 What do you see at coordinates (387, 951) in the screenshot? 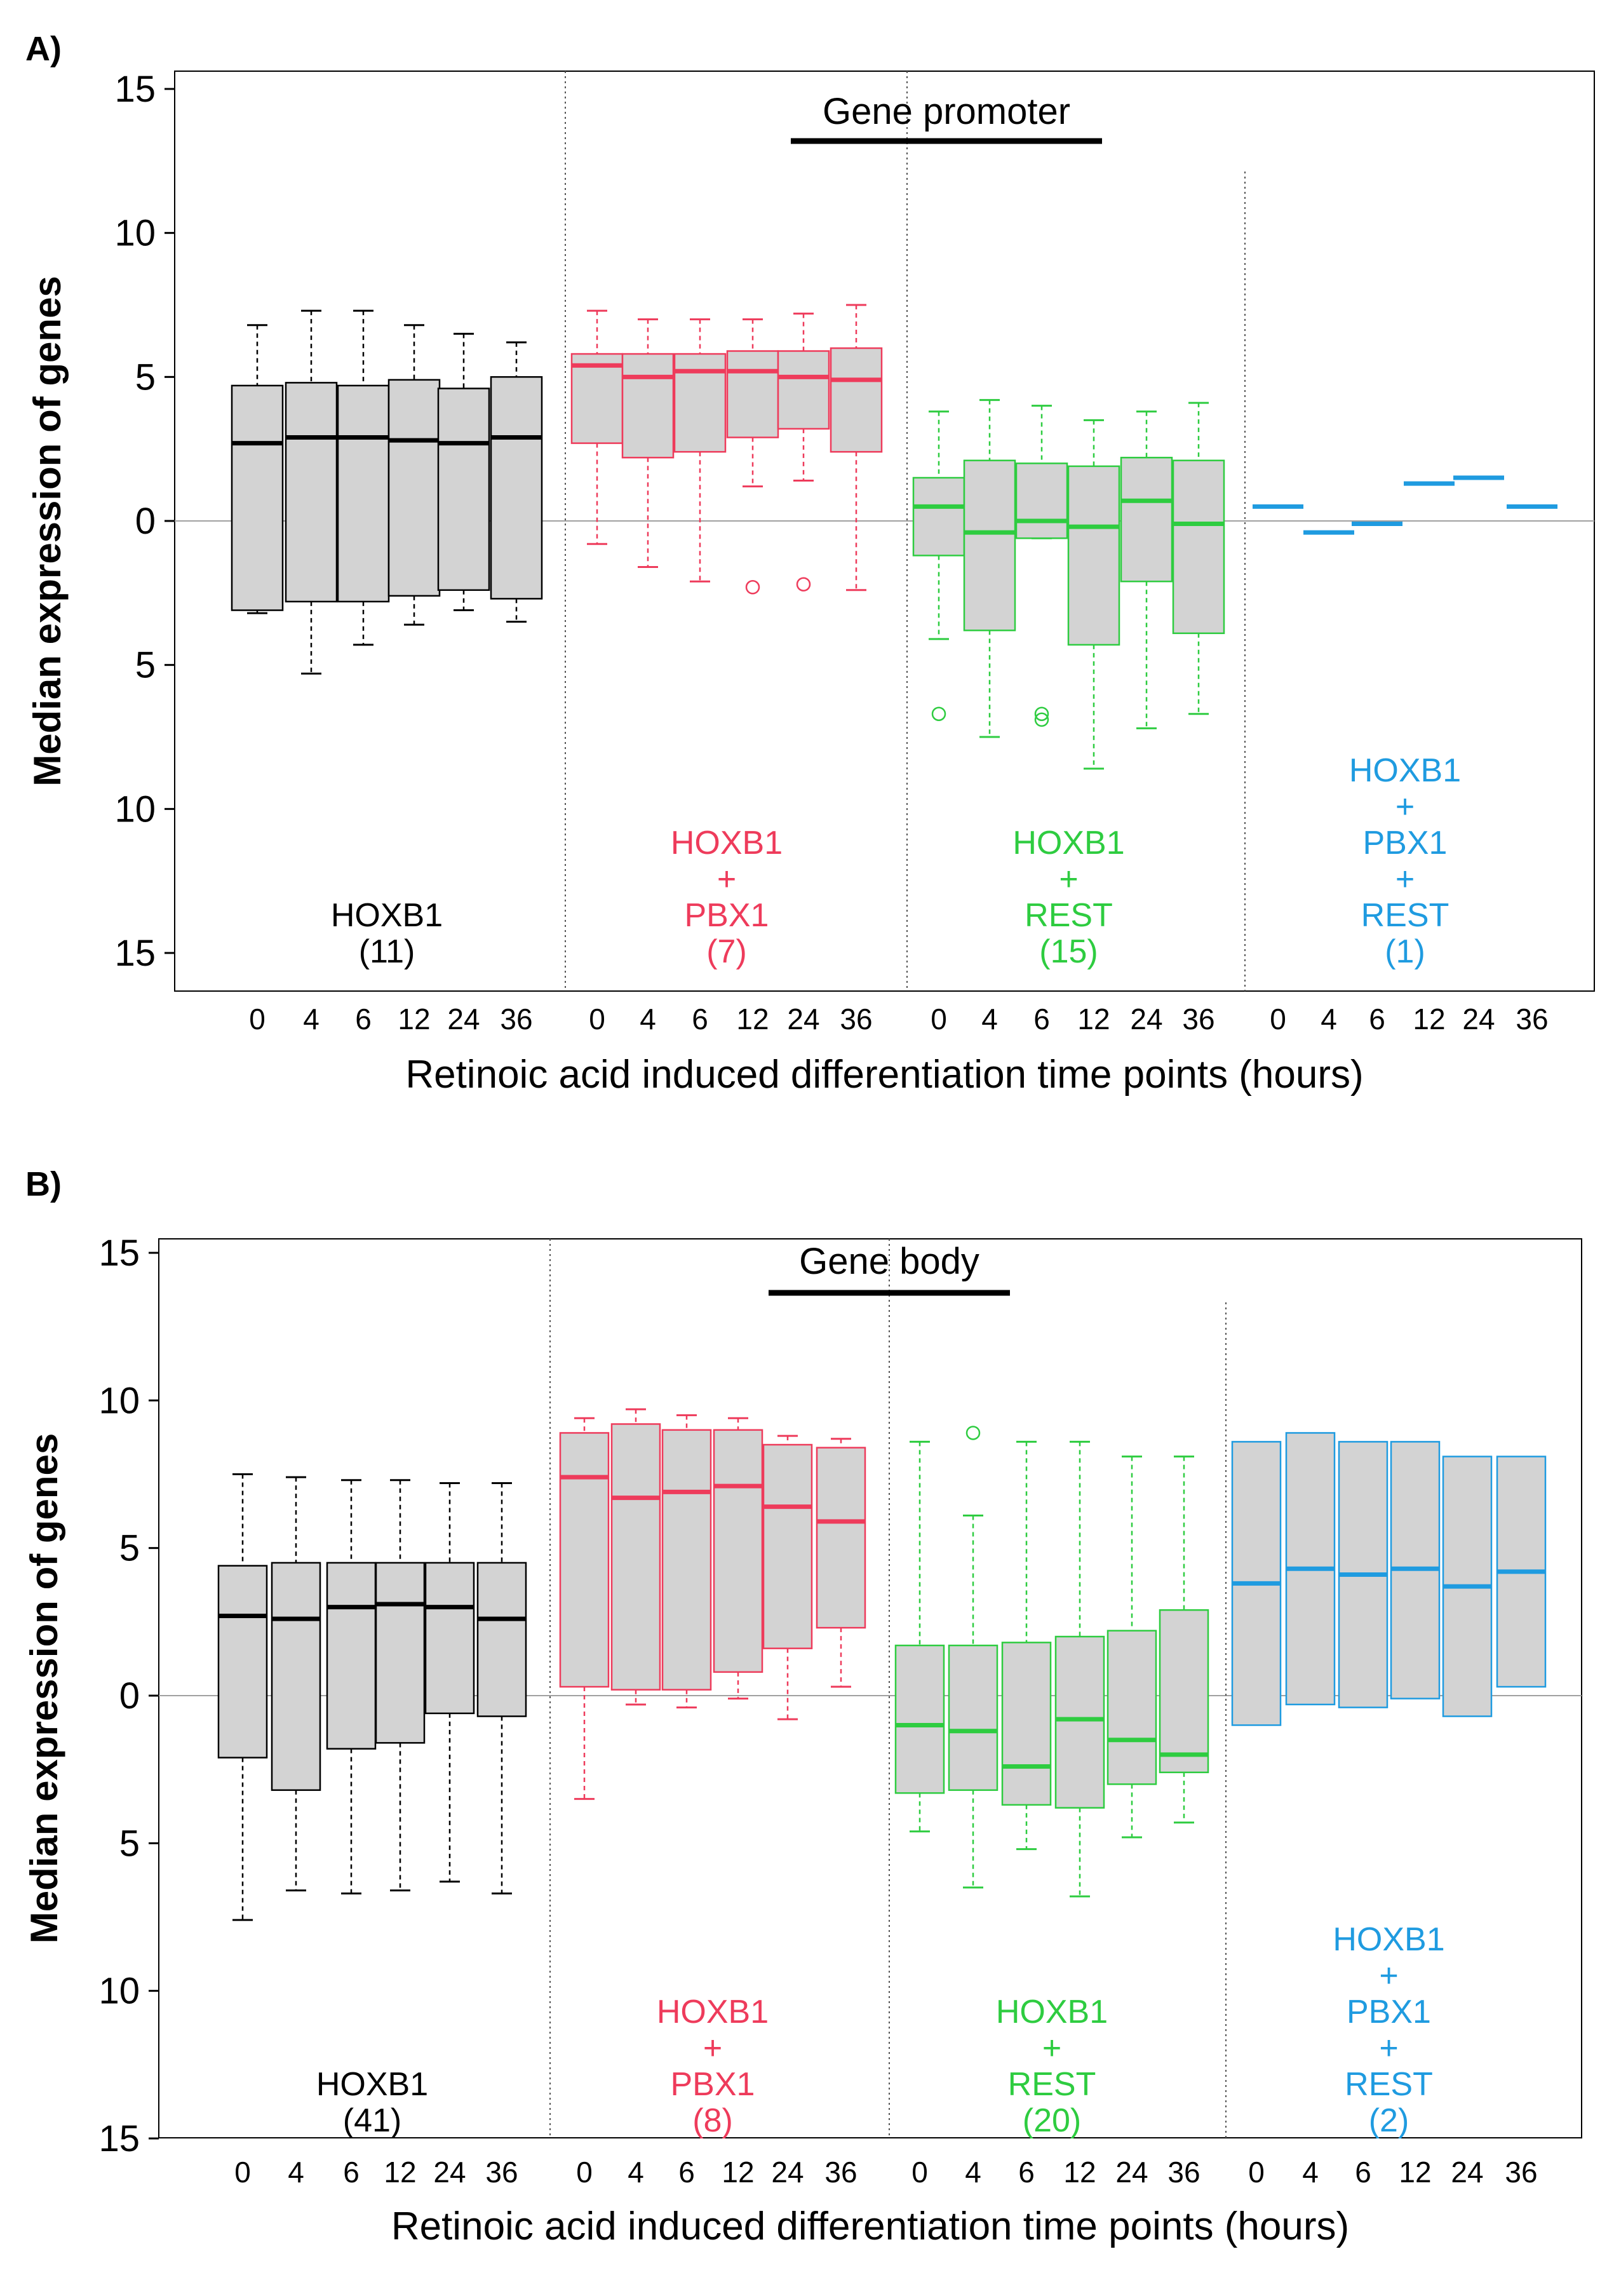
I see `group-label: (11)` at bounding box center [387, 951].